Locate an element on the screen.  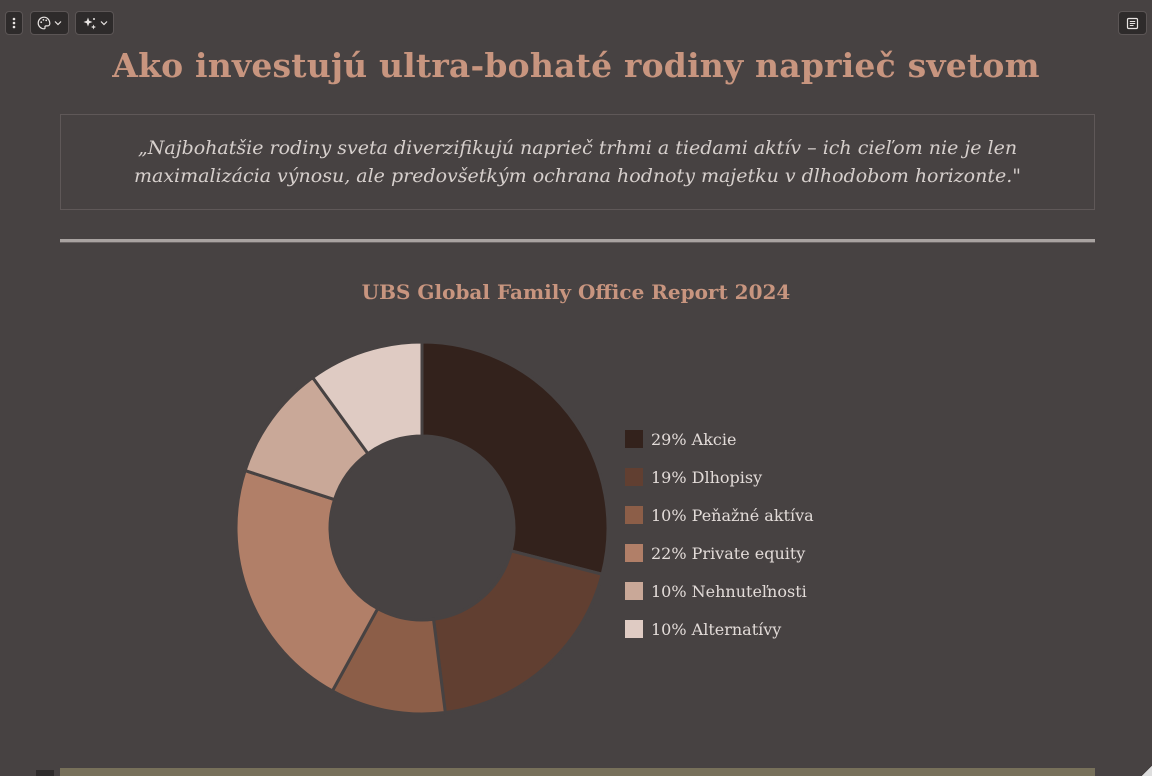
theme-palette-button is located at coordinates (49, 23).